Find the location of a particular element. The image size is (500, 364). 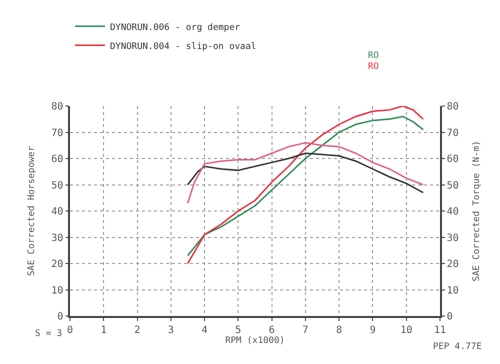

x-tick-label: 10 is located at coordinates (406, 330).